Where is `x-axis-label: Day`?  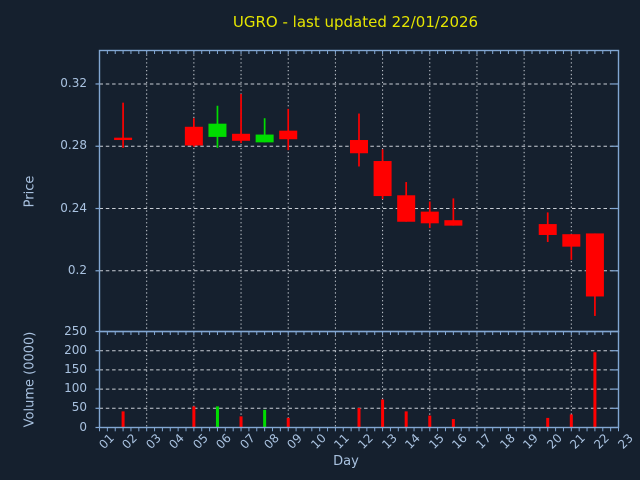
x-axis-label: Day is located at coordinates (346, 461).